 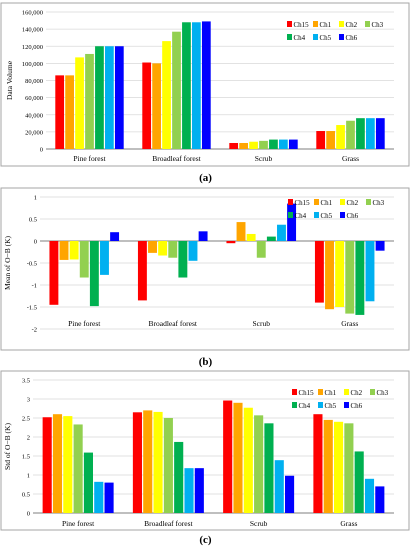 What do you see at coordinates (320, 392) in the screenshot?
I see `legend-swatch-ch1` at bounding box center [320, 392].